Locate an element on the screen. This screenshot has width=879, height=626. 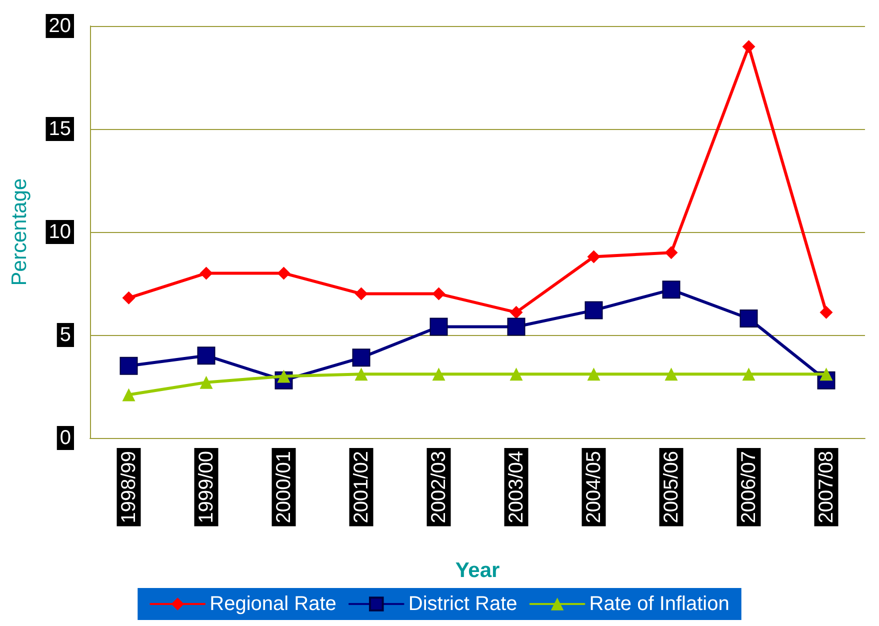
y-tick-label: 20 is located at coordinates (59, 26).